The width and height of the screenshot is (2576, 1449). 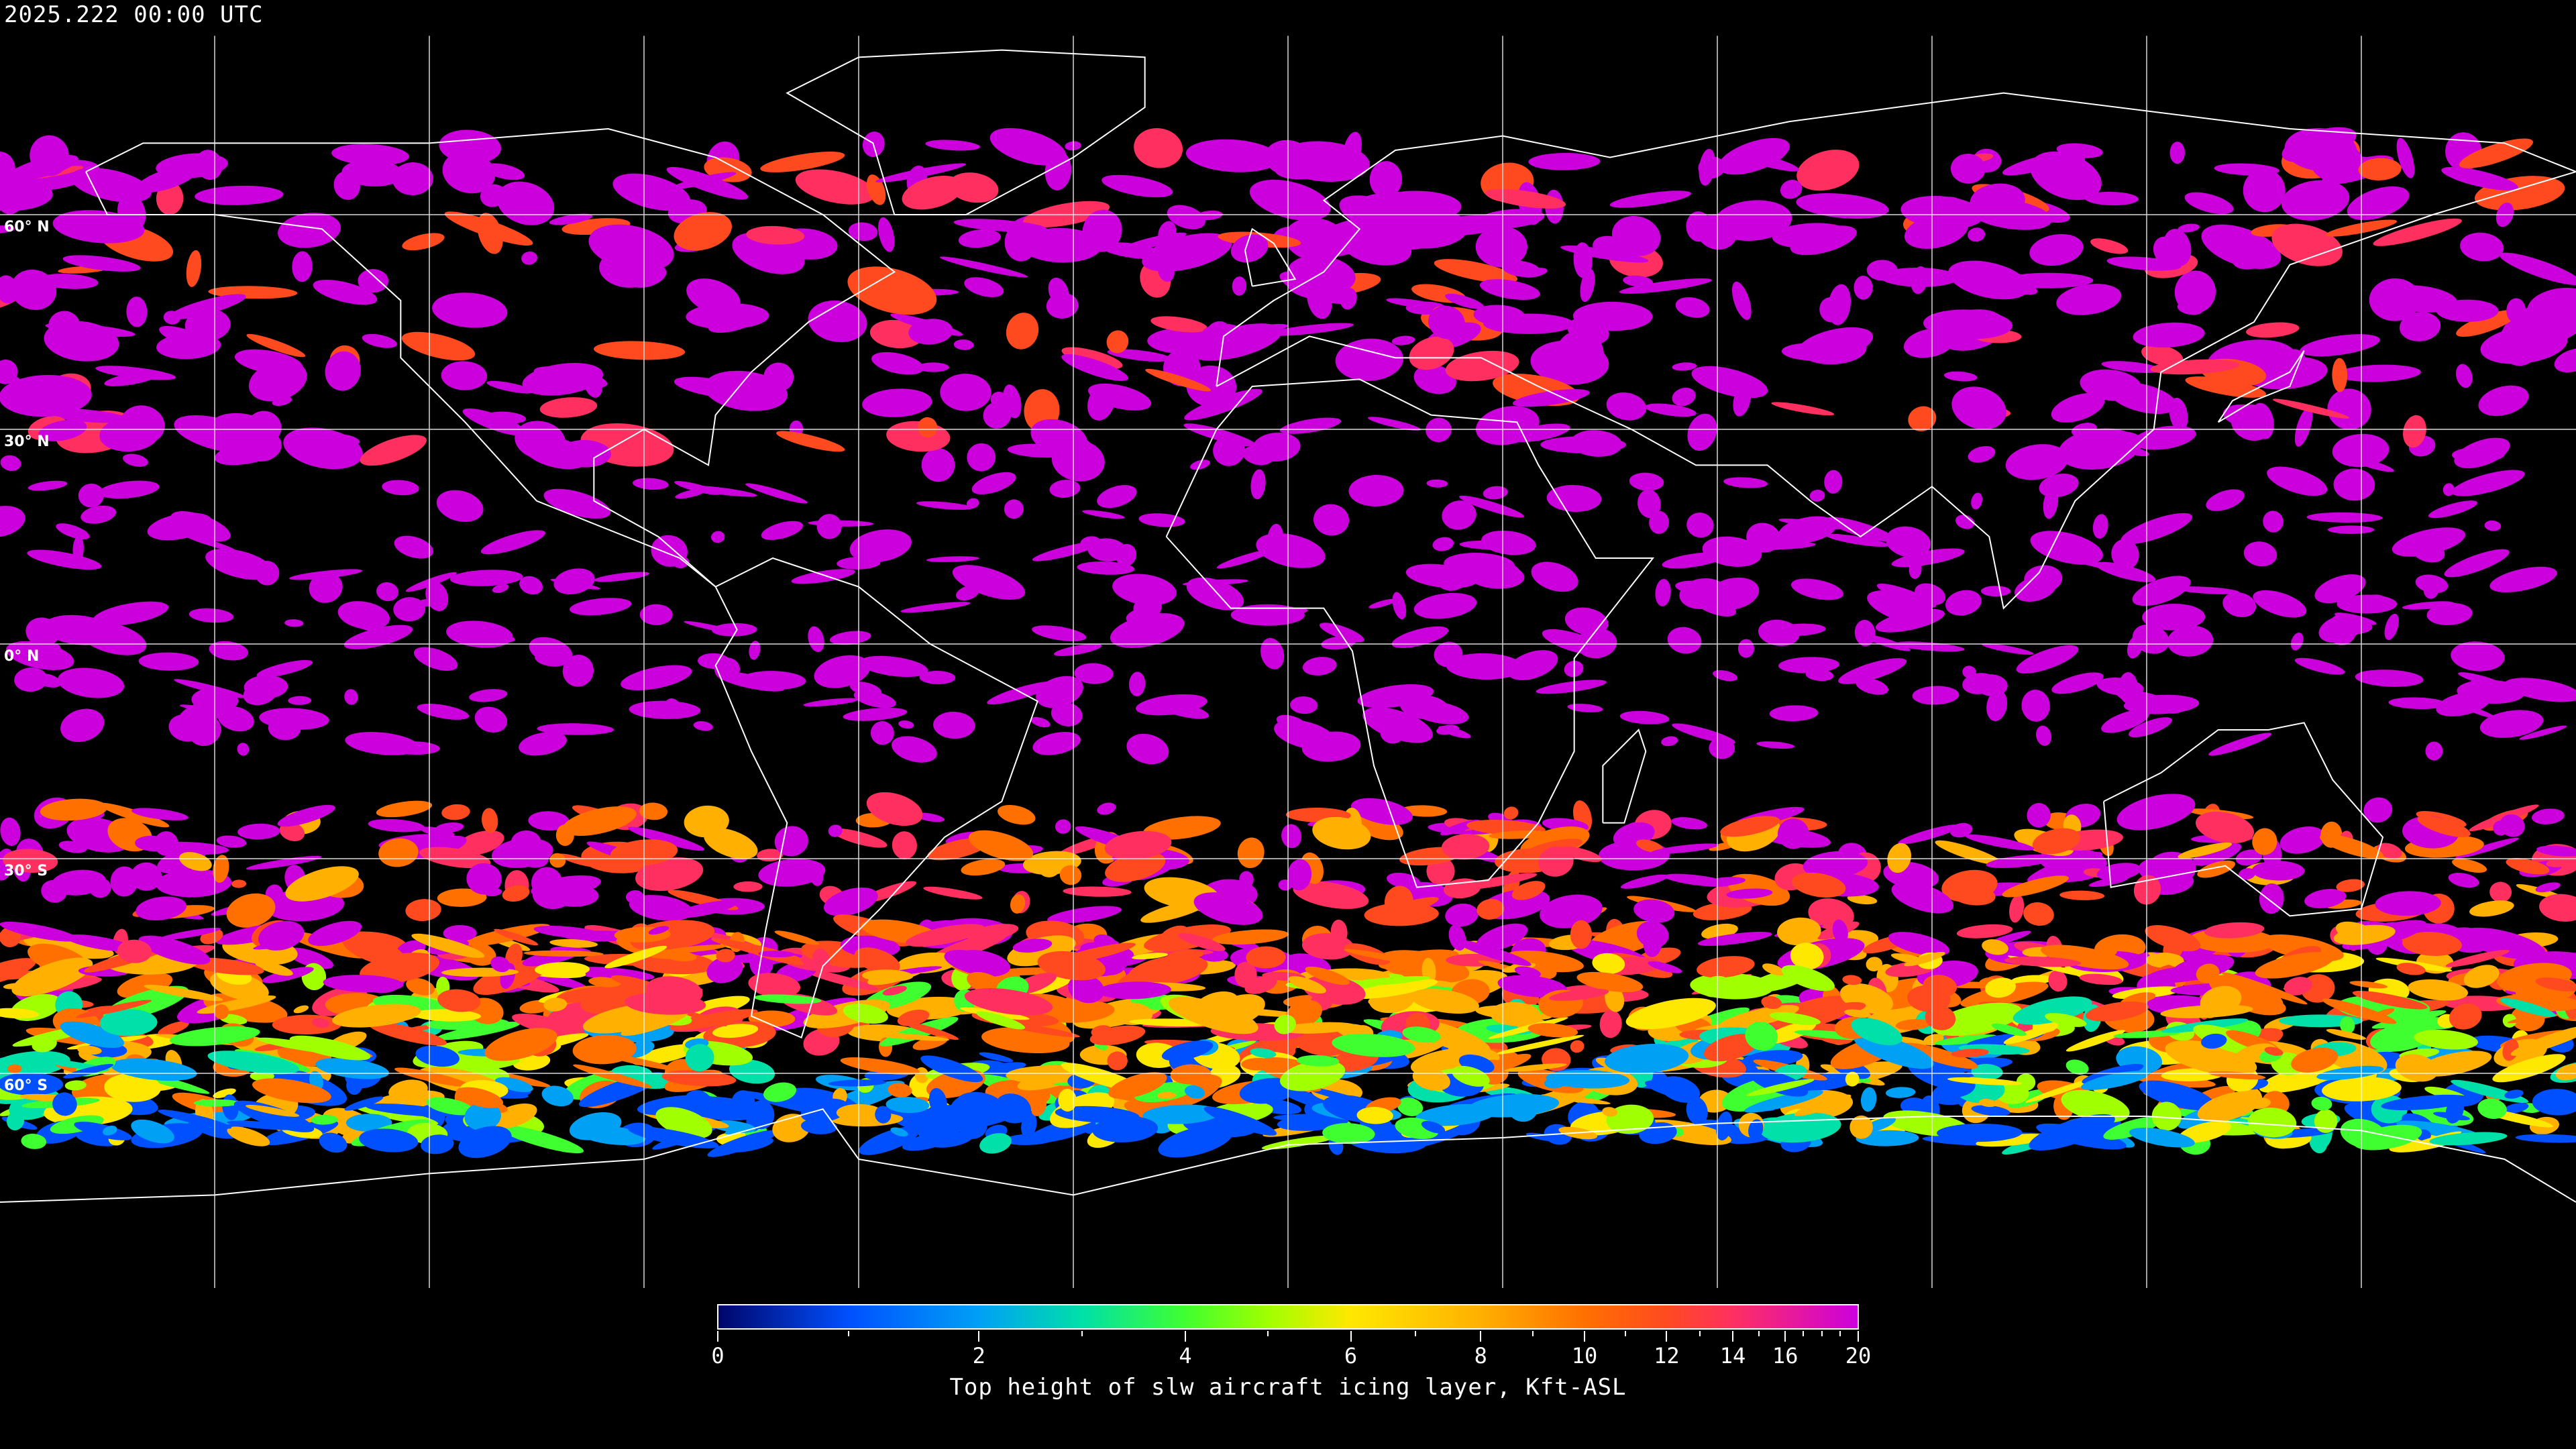 I want to click on tick-label: 16, so click(x=1785, y=1355).